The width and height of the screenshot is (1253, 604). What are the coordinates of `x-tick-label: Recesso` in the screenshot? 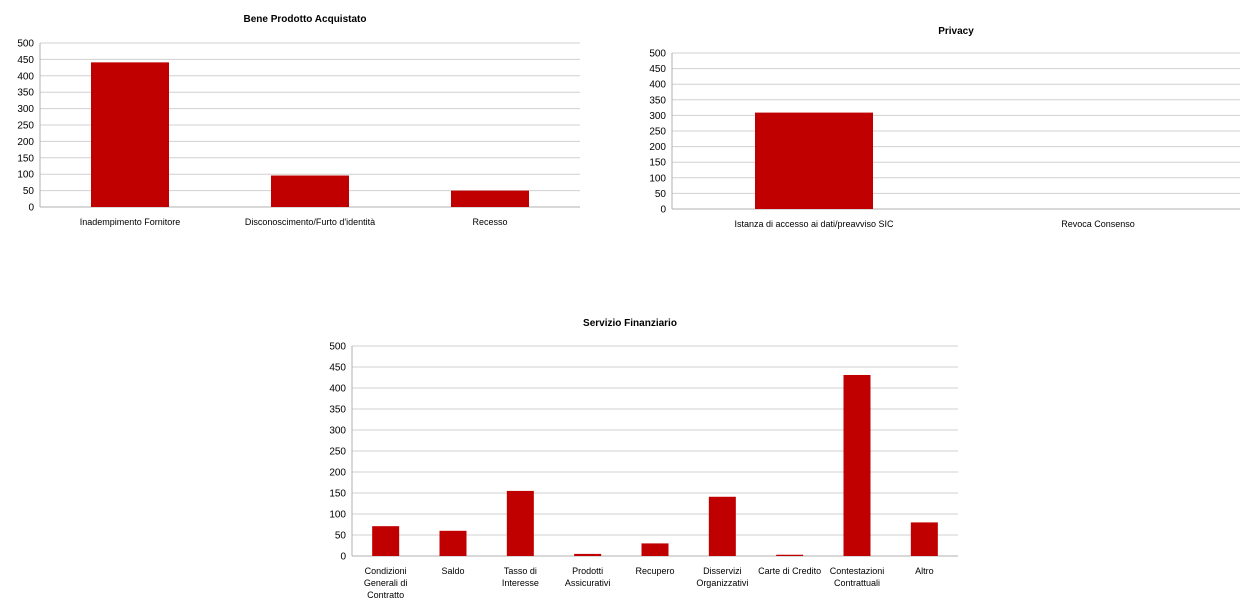 It's located at (489, 222).